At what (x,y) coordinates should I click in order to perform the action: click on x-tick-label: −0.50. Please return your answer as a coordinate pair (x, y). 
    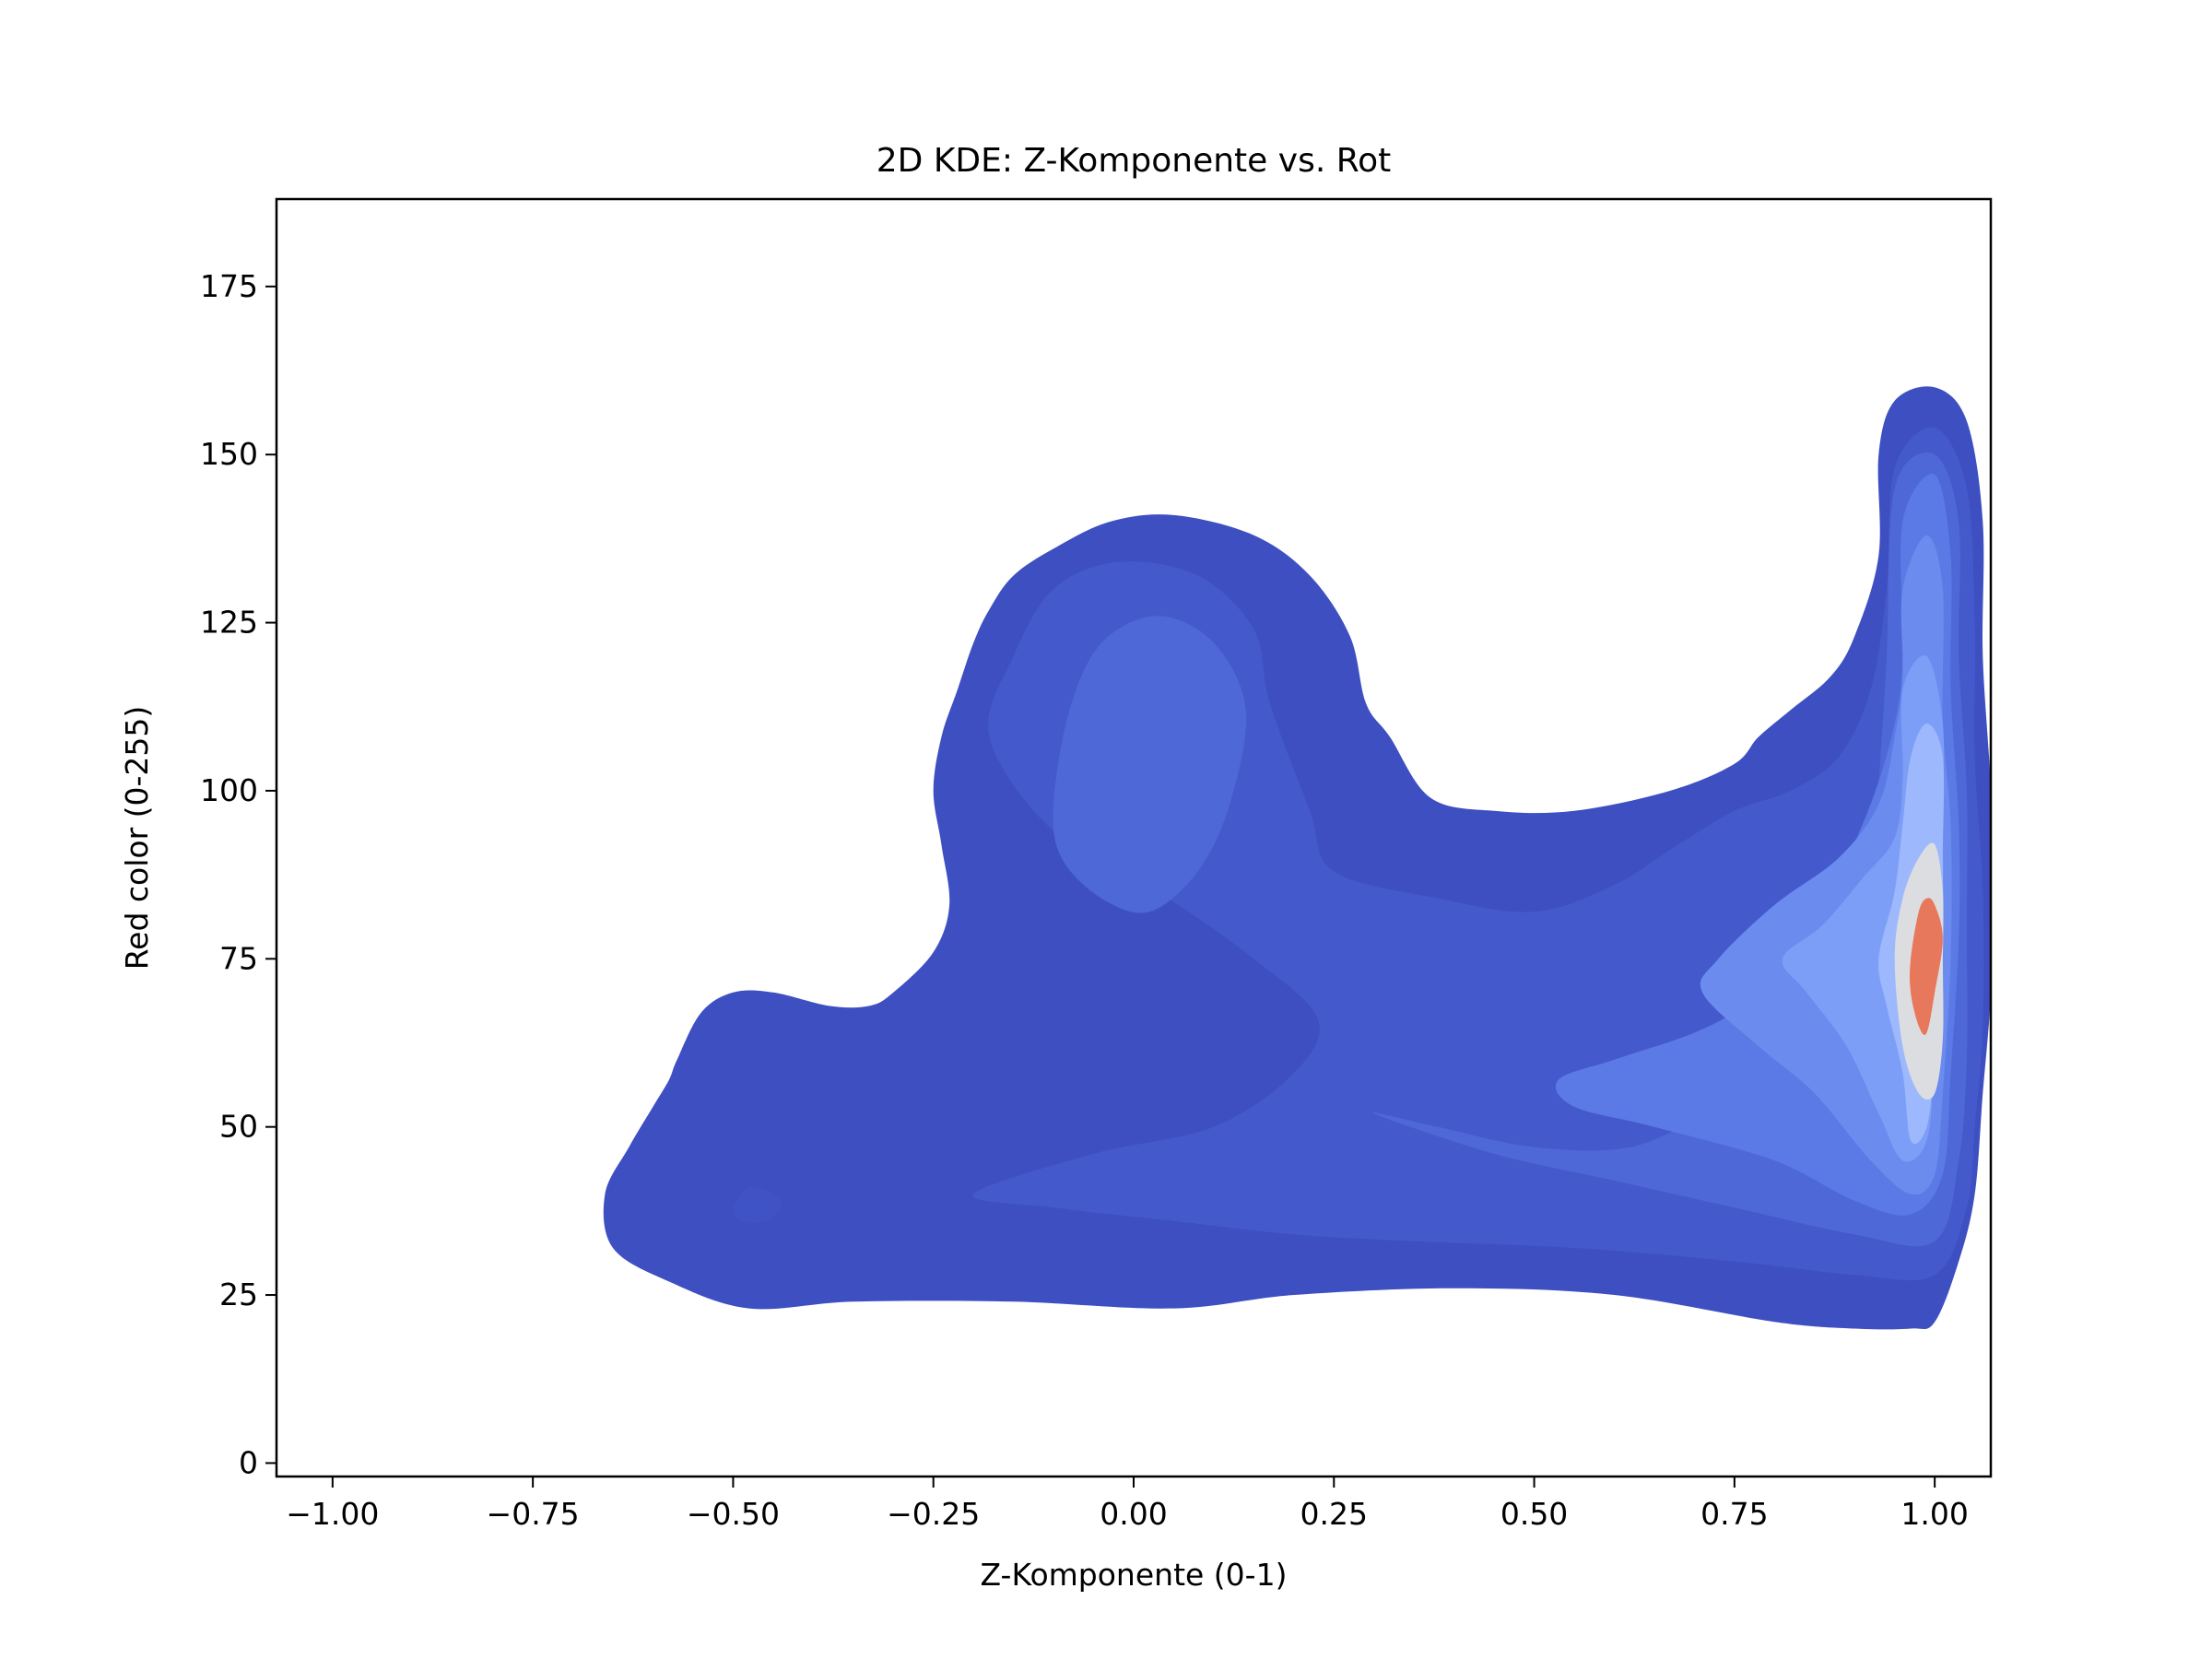
    Looking at the image, I should click on (733, 1514).